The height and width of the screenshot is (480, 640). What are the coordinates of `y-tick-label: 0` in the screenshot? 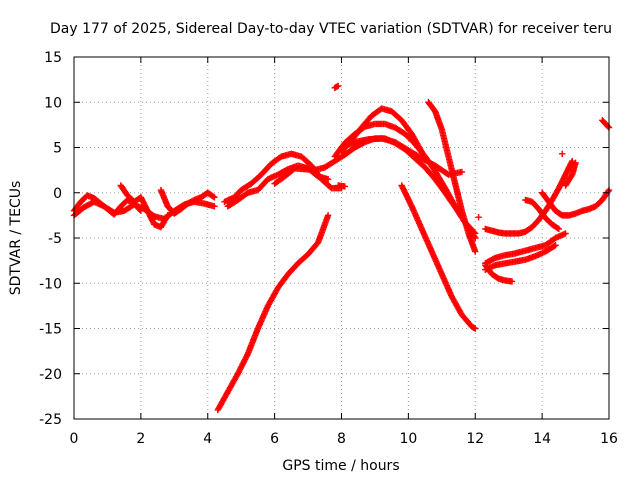 It's located at (57, 194).